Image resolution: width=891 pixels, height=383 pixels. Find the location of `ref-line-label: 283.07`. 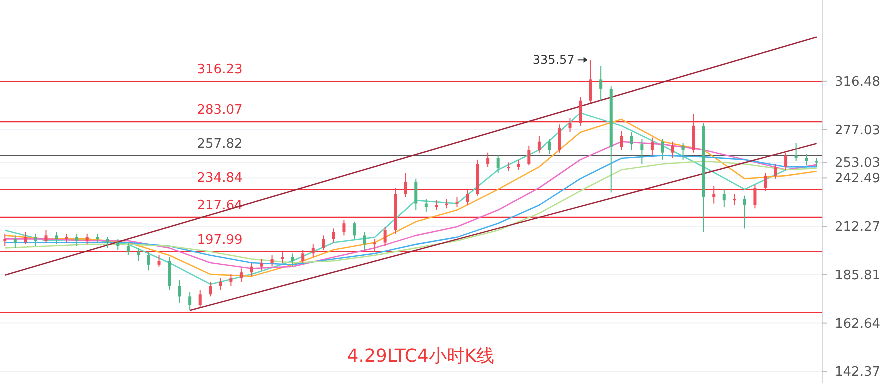

ref-line-label: 283.07 is located at coordinates (220, 110).